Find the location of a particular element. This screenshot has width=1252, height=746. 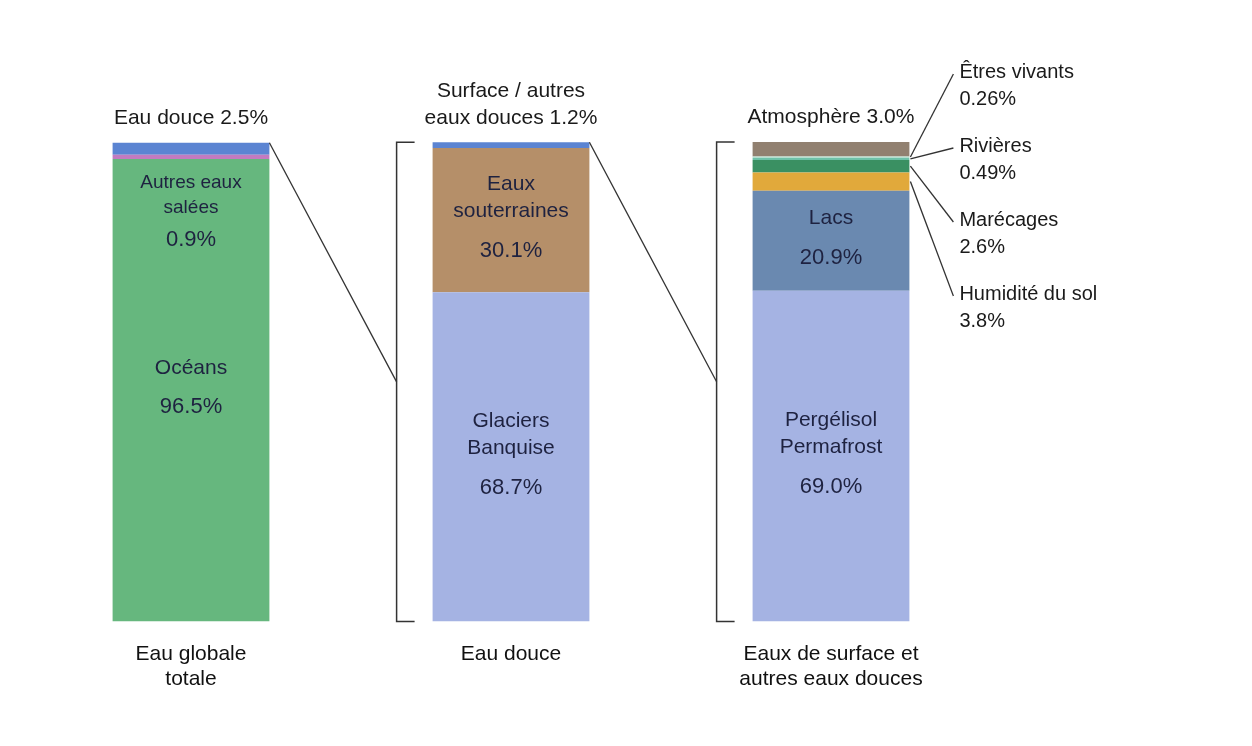

data-label: 0.9% is located at coordinates (191, 239).